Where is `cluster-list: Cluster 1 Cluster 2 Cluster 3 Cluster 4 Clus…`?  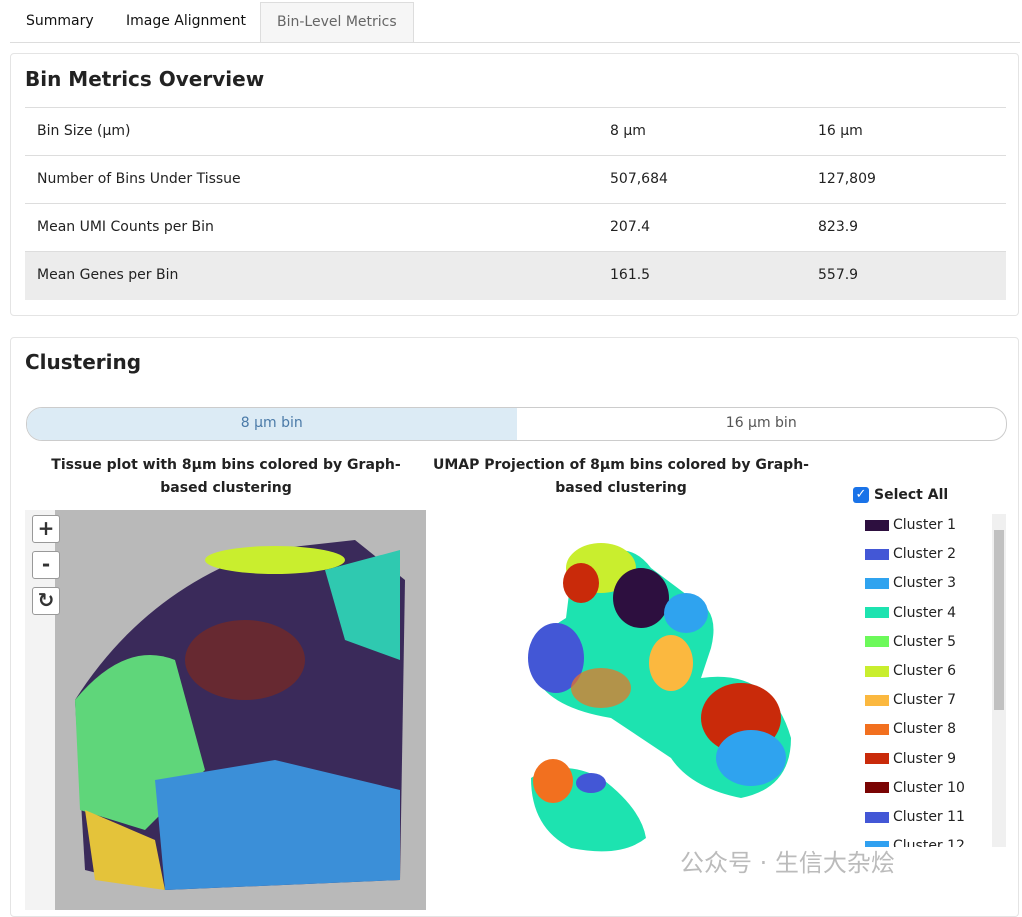 cluster-list: Cluster 1 Cluster 2 Cluster 3 Cluster 4 Clus… is located at coordinates (933, 680).